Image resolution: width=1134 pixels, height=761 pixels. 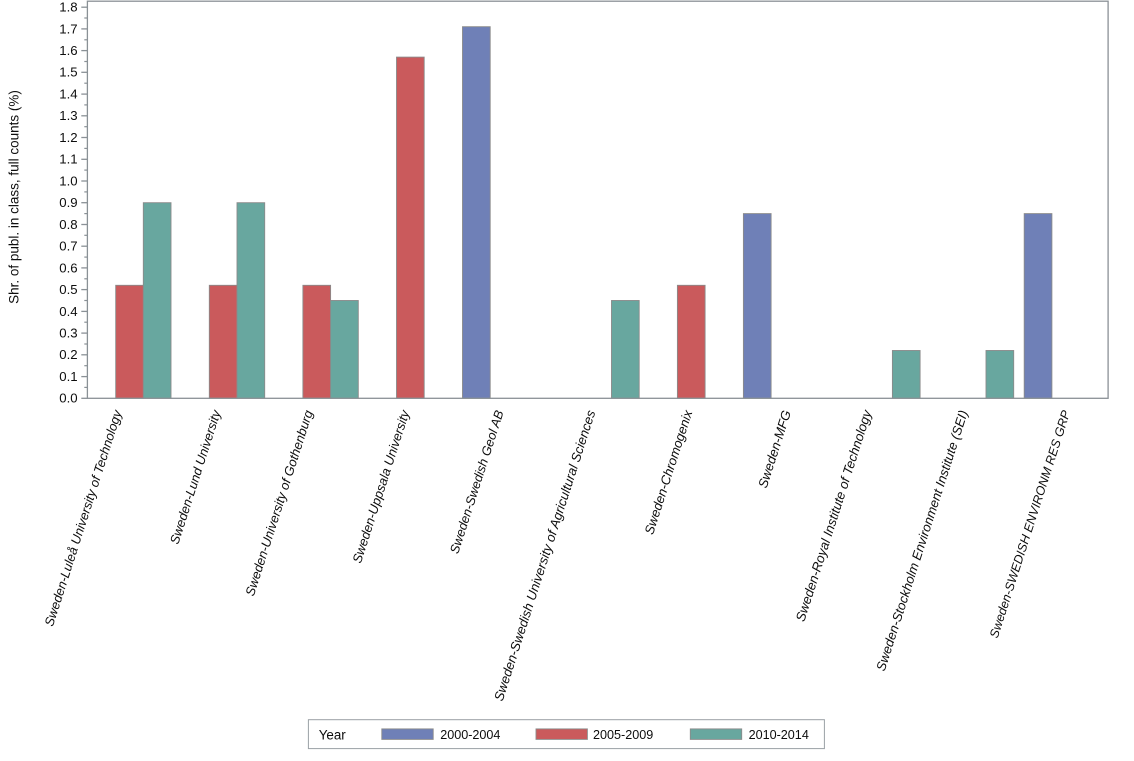 I want to click on svg-text: 1.6, so click(x=68, y=50).